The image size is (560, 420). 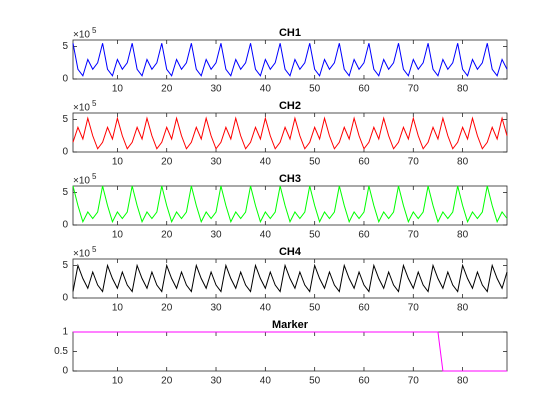 I want to click on subplot-title: Marker, so click(x=290, y=325).